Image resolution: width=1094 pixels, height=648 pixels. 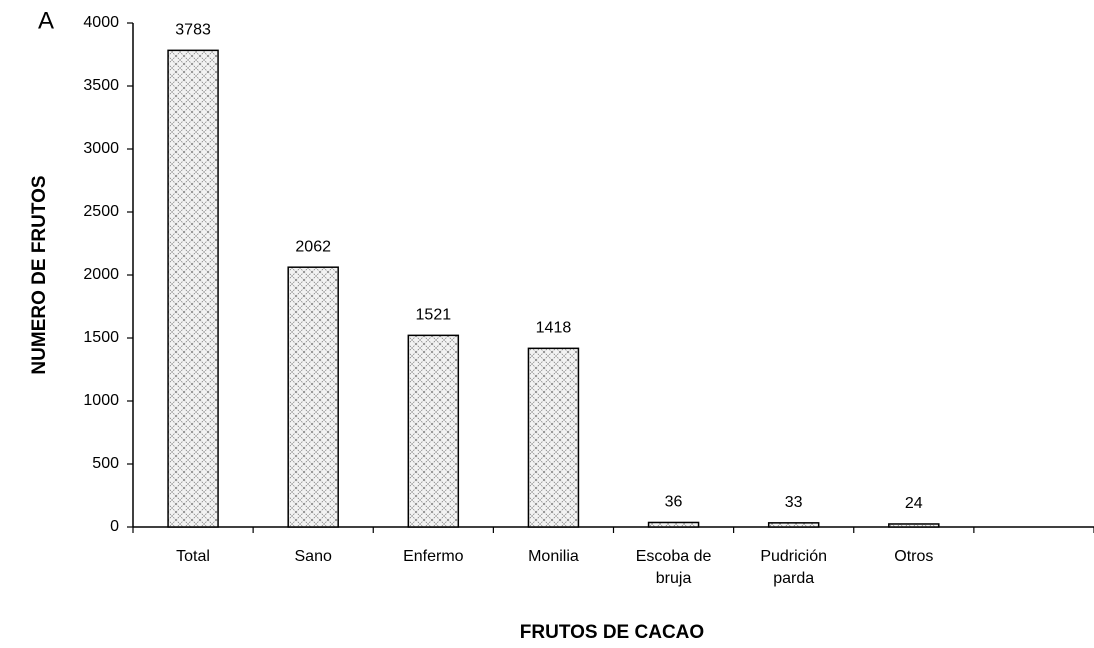 I want to click on data-label: 36, so click(x=674, y=502).